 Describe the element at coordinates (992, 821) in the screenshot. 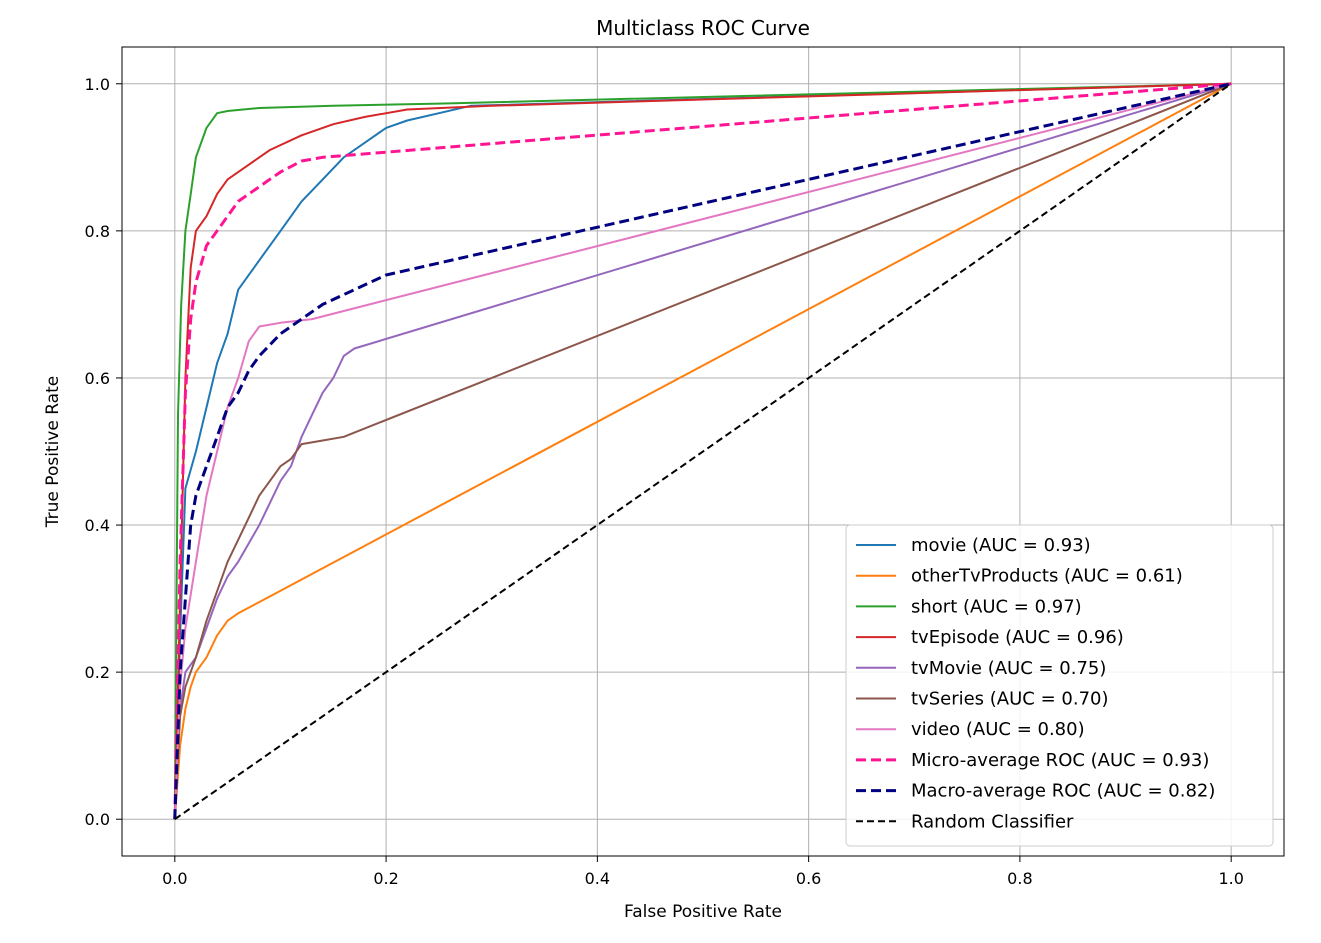

I see `legend-entry: Random Classifier` at that location.